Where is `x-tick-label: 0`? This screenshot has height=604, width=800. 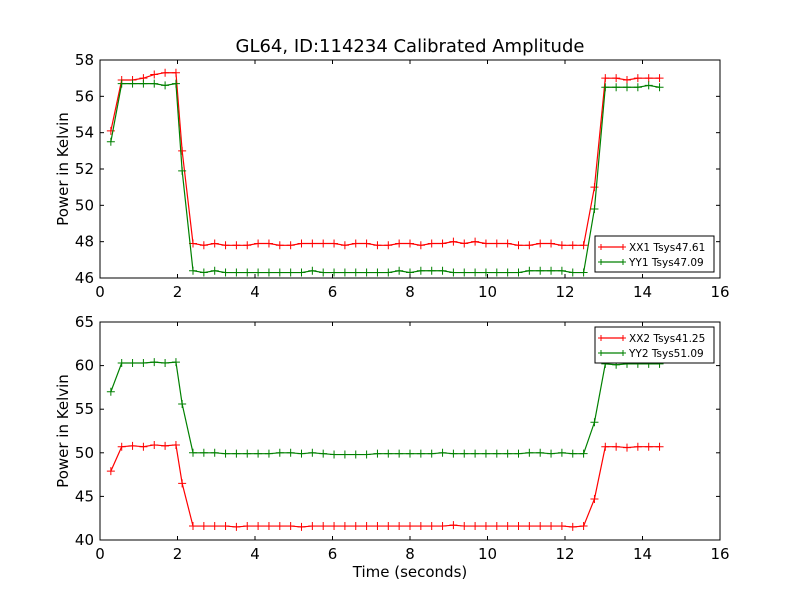
x-tick-label: 0 is located at coordinates (100, 292).